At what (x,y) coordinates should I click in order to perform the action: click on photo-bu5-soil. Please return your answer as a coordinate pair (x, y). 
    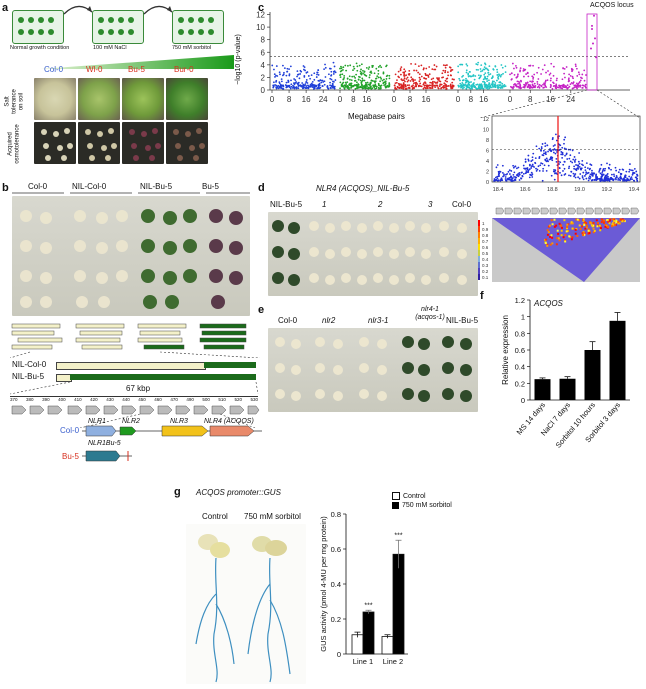
    Looking at the image, I should click on (143, 99).